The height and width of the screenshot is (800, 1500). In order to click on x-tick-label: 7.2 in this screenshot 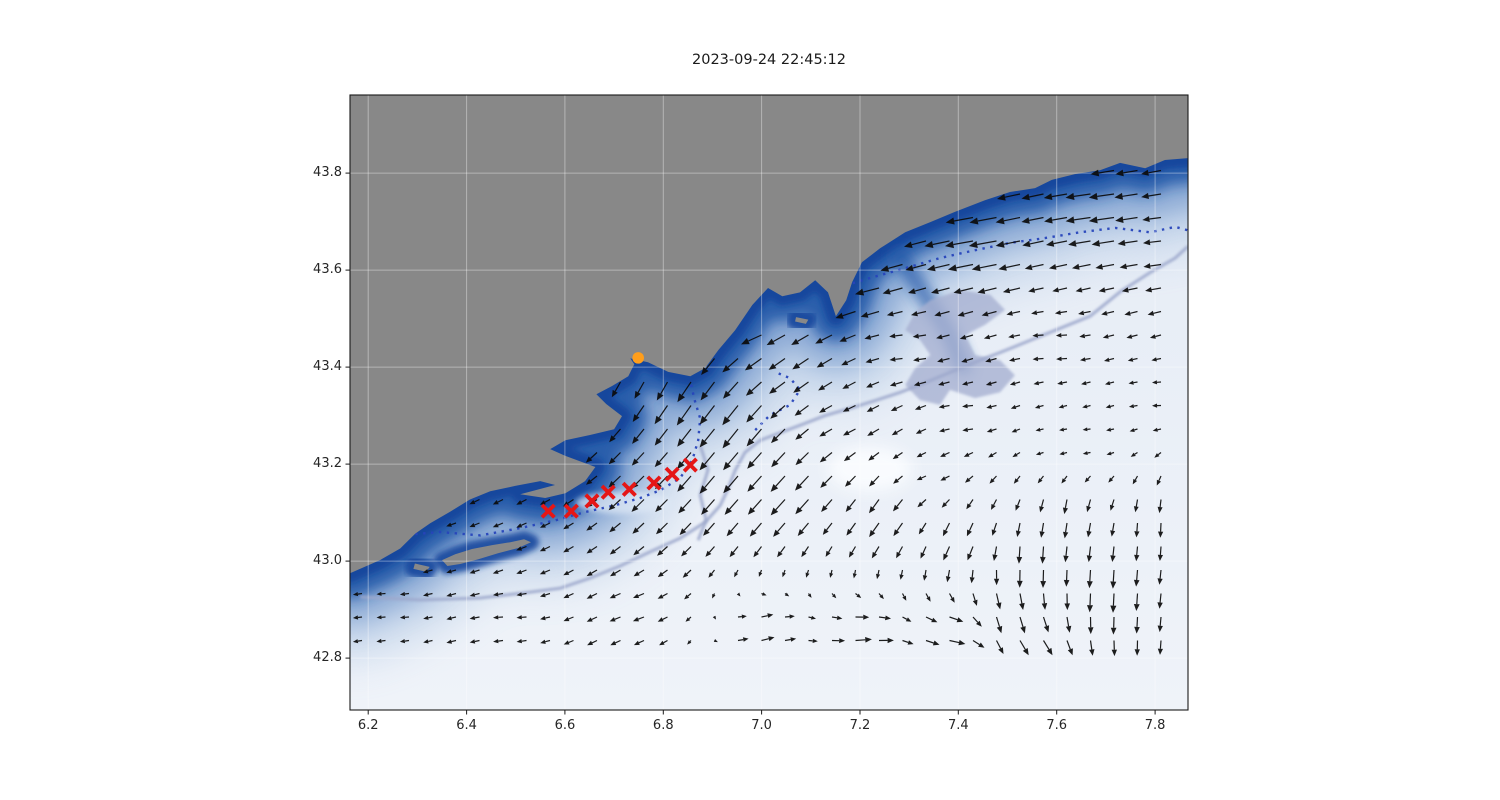, I will do `click(860, 725)`.